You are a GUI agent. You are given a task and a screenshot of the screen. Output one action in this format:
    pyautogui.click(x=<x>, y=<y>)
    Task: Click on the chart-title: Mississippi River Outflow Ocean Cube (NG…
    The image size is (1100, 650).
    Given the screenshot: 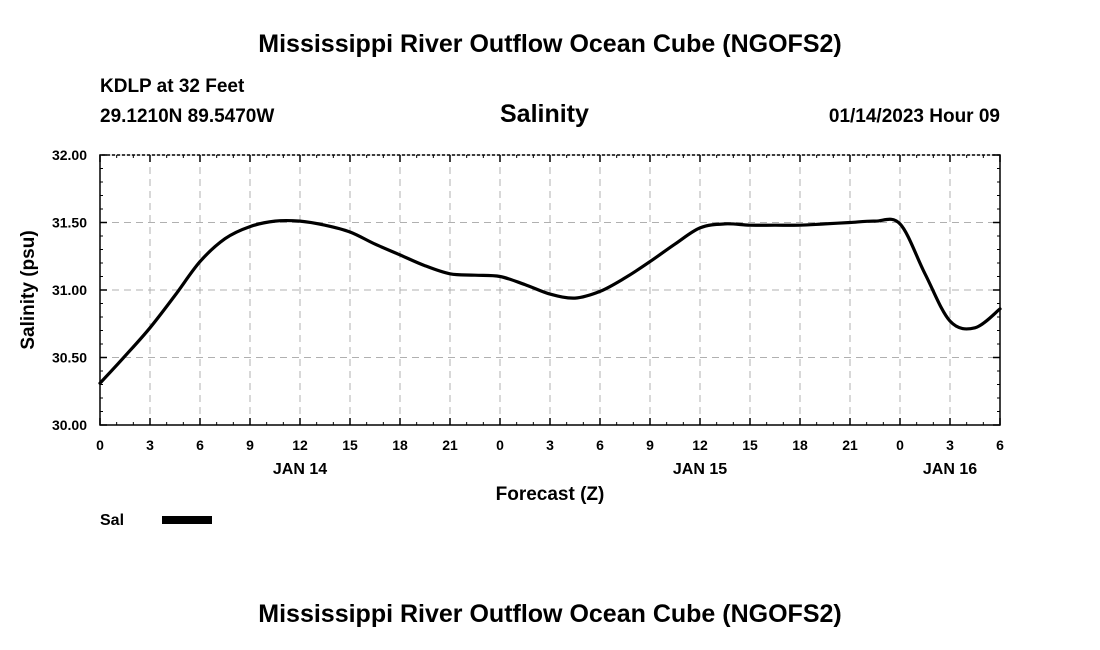 What is the action you would take?
    pyautogui.click(x=550, y=44)
    